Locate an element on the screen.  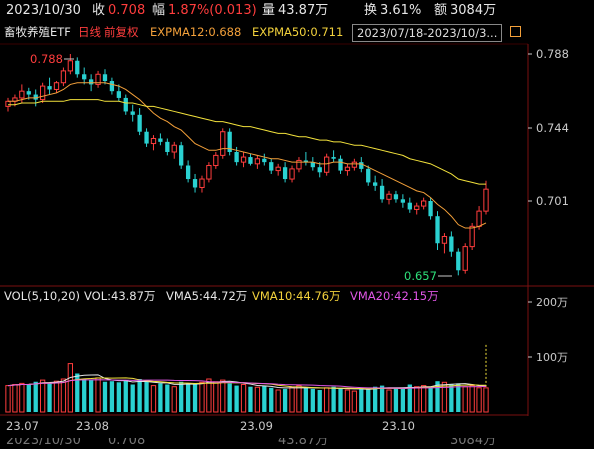
vol-value: VOL:43.87万 is located at coordinates (120, 296).